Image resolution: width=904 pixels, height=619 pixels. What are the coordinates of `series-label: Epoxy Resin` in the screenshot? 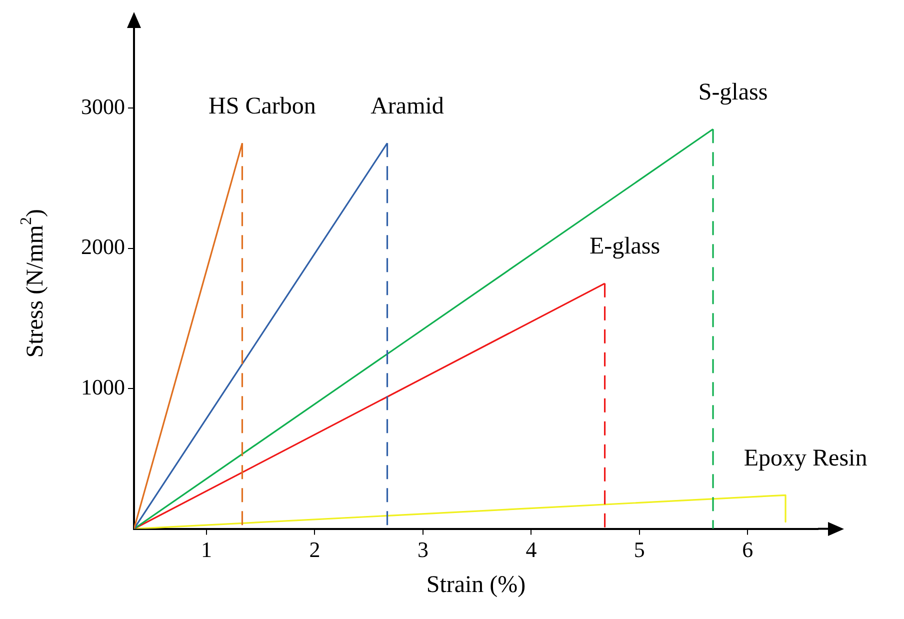 It's located at (806, 458).